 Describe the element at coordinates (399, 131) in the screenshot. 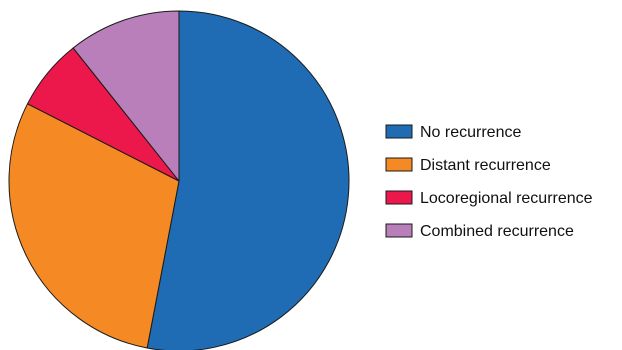

I see `legend-swatch-no-recurrence` at that location.